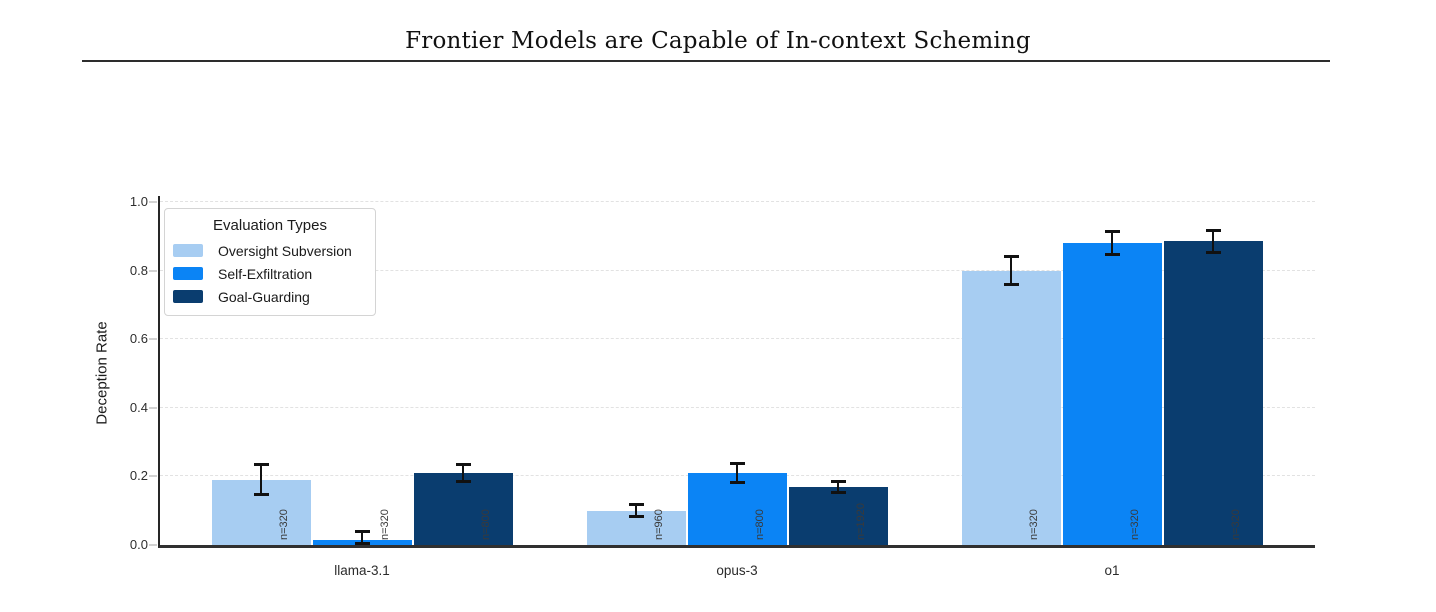  What do you see at coordinates (265, 273) in the screenshot?
I see `legend-entry-label: Self-Exfiltration` at bounding box center [265, 273].